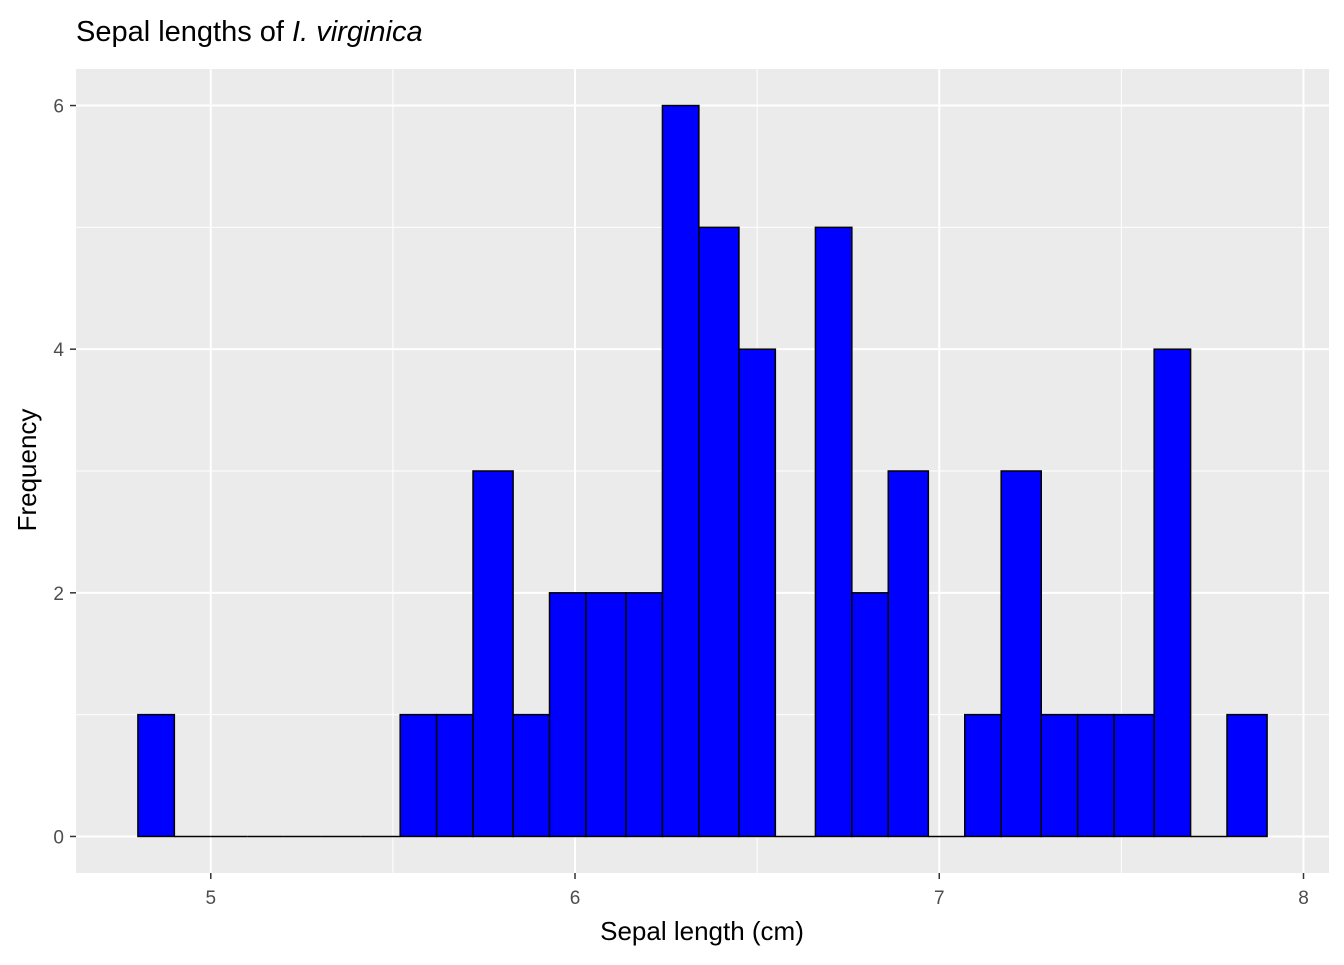  Describe the element at coordinates (939, 898) in the screenshot. I see `x-tick-label: 7` at that location.